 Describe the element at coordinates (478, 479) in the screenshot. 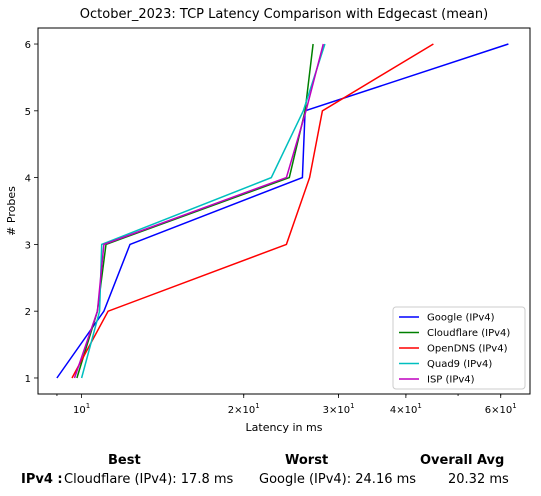

I see `overall-avg-value: 20.32 ms` at that location.